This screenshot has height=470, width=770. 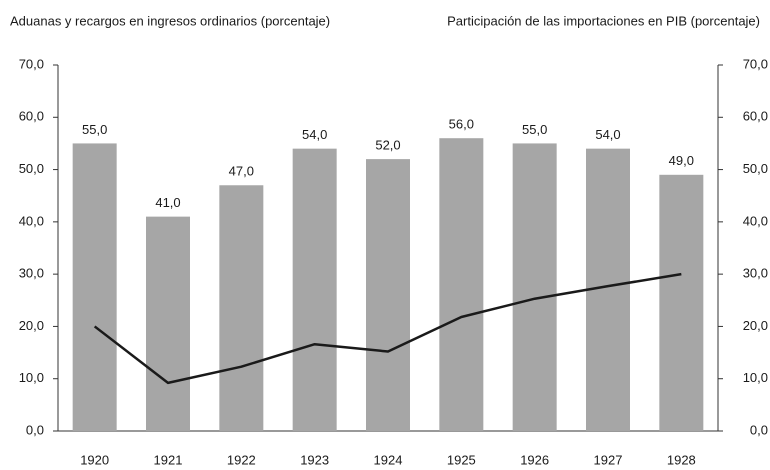 What do you see at coordinates (755, 168) in the screenshot?
I see `y2-tick-label: 50,0` at bounding box center [755, 168].